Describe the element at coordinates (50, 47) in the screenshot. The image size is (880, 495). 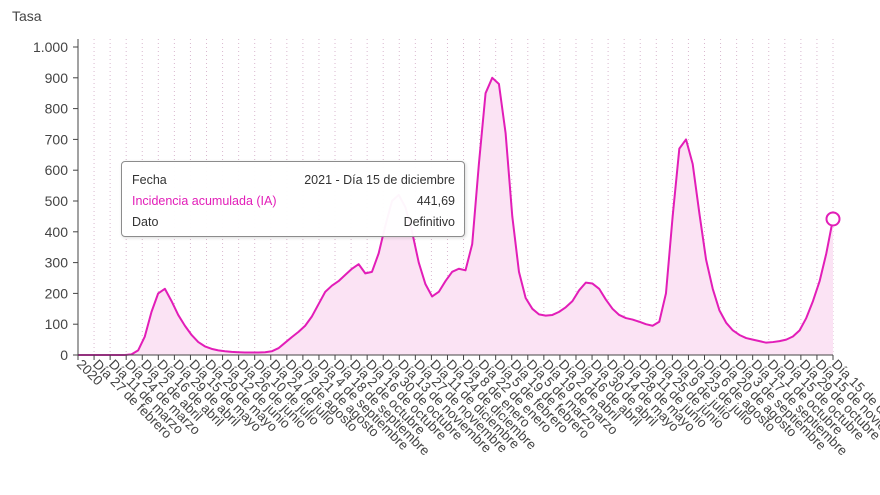
I see `y-tick-label: 1.000` at that location.